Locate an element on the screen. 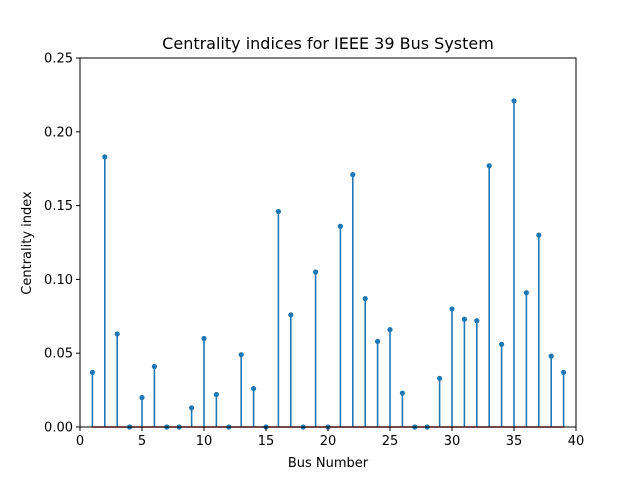 This screenshot has height=480, width=640. y-tick-label: 0.10 is located at coordinates (58, 280).